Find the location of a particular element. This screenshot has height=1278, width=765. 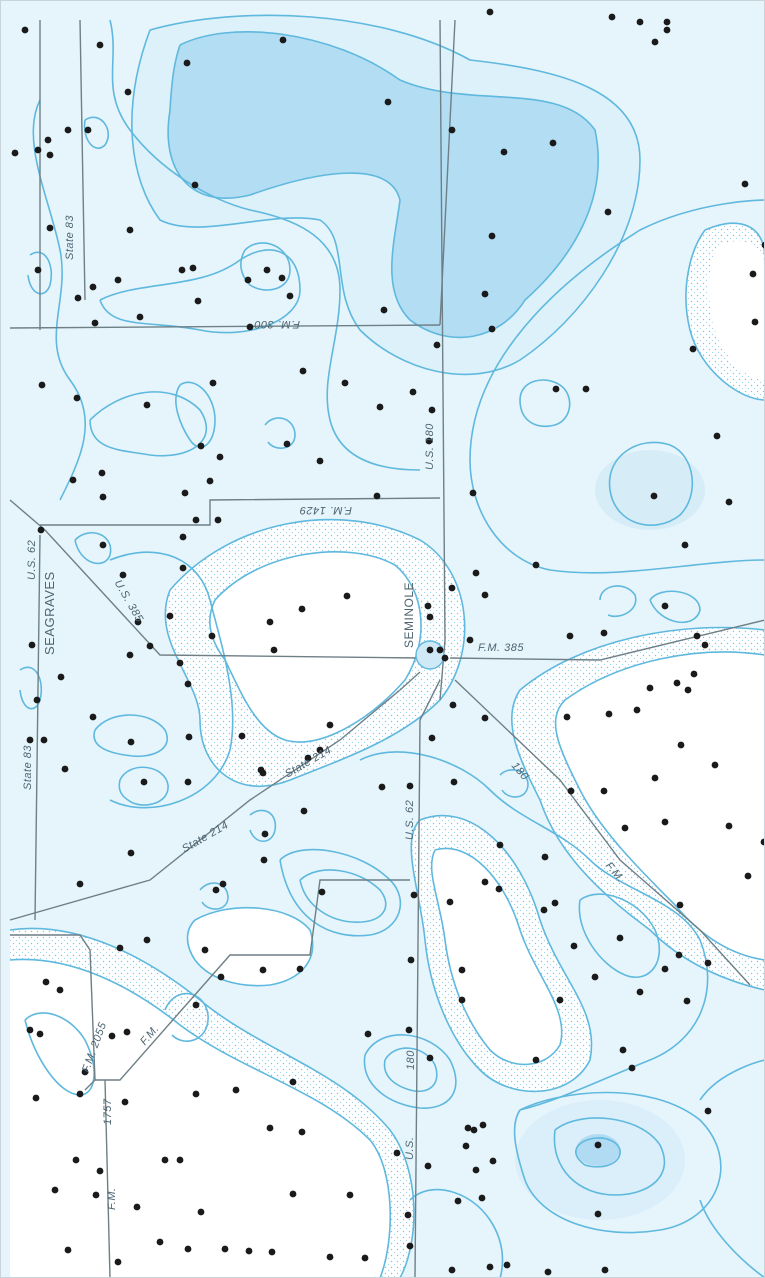

zone-white-sw is located at coordinates (200, 1118).